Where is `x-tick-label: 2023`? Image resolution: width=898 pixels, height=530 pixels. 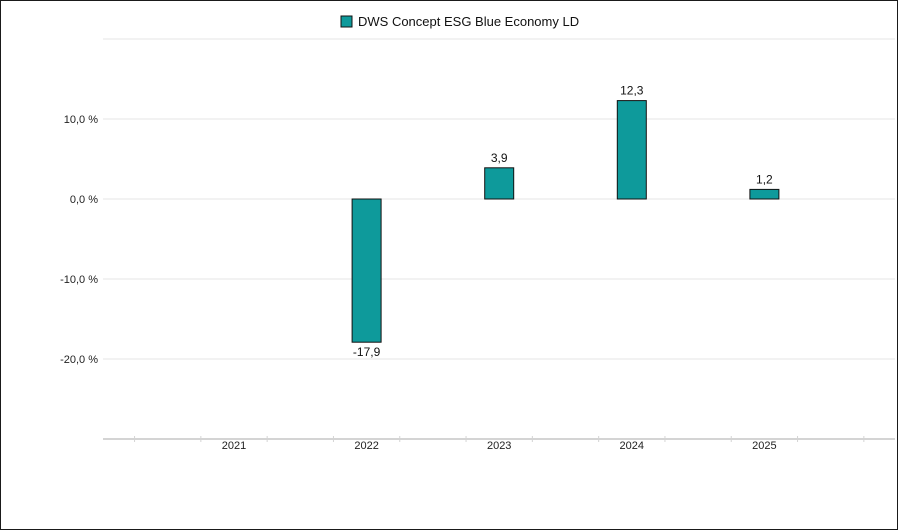
x-tick-label: 2023 is located at coordinates (499, 446).